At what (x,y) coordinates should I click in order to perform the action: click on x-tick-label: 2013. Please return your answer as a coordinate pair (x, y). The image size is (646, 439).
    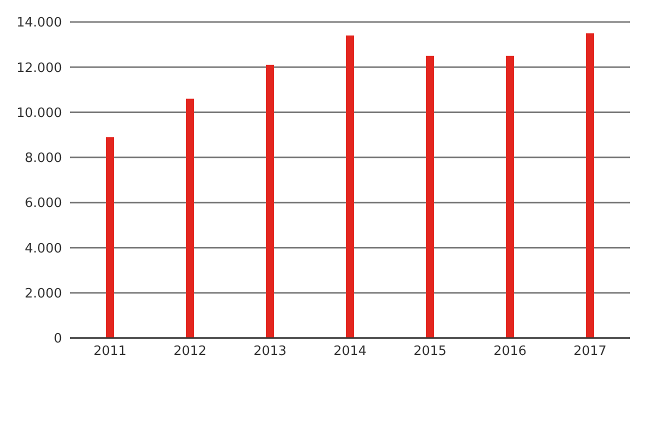
    Looking at the image, I should click on (270, 352).